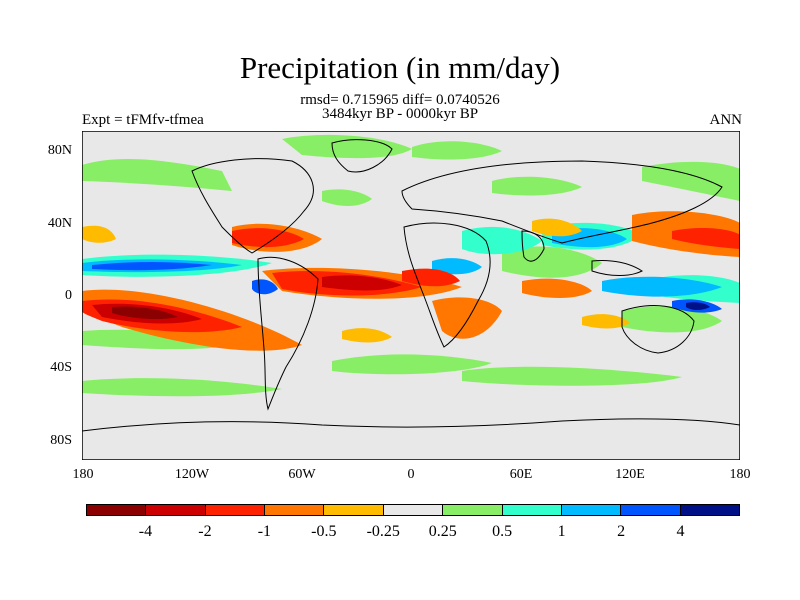 The image size is (800, 600). Describe the element at coordinates (400, 100) in the screenshot. I see `stats-subtitle: rmsd= 0.715965 diff= 0.0740526` at that location.